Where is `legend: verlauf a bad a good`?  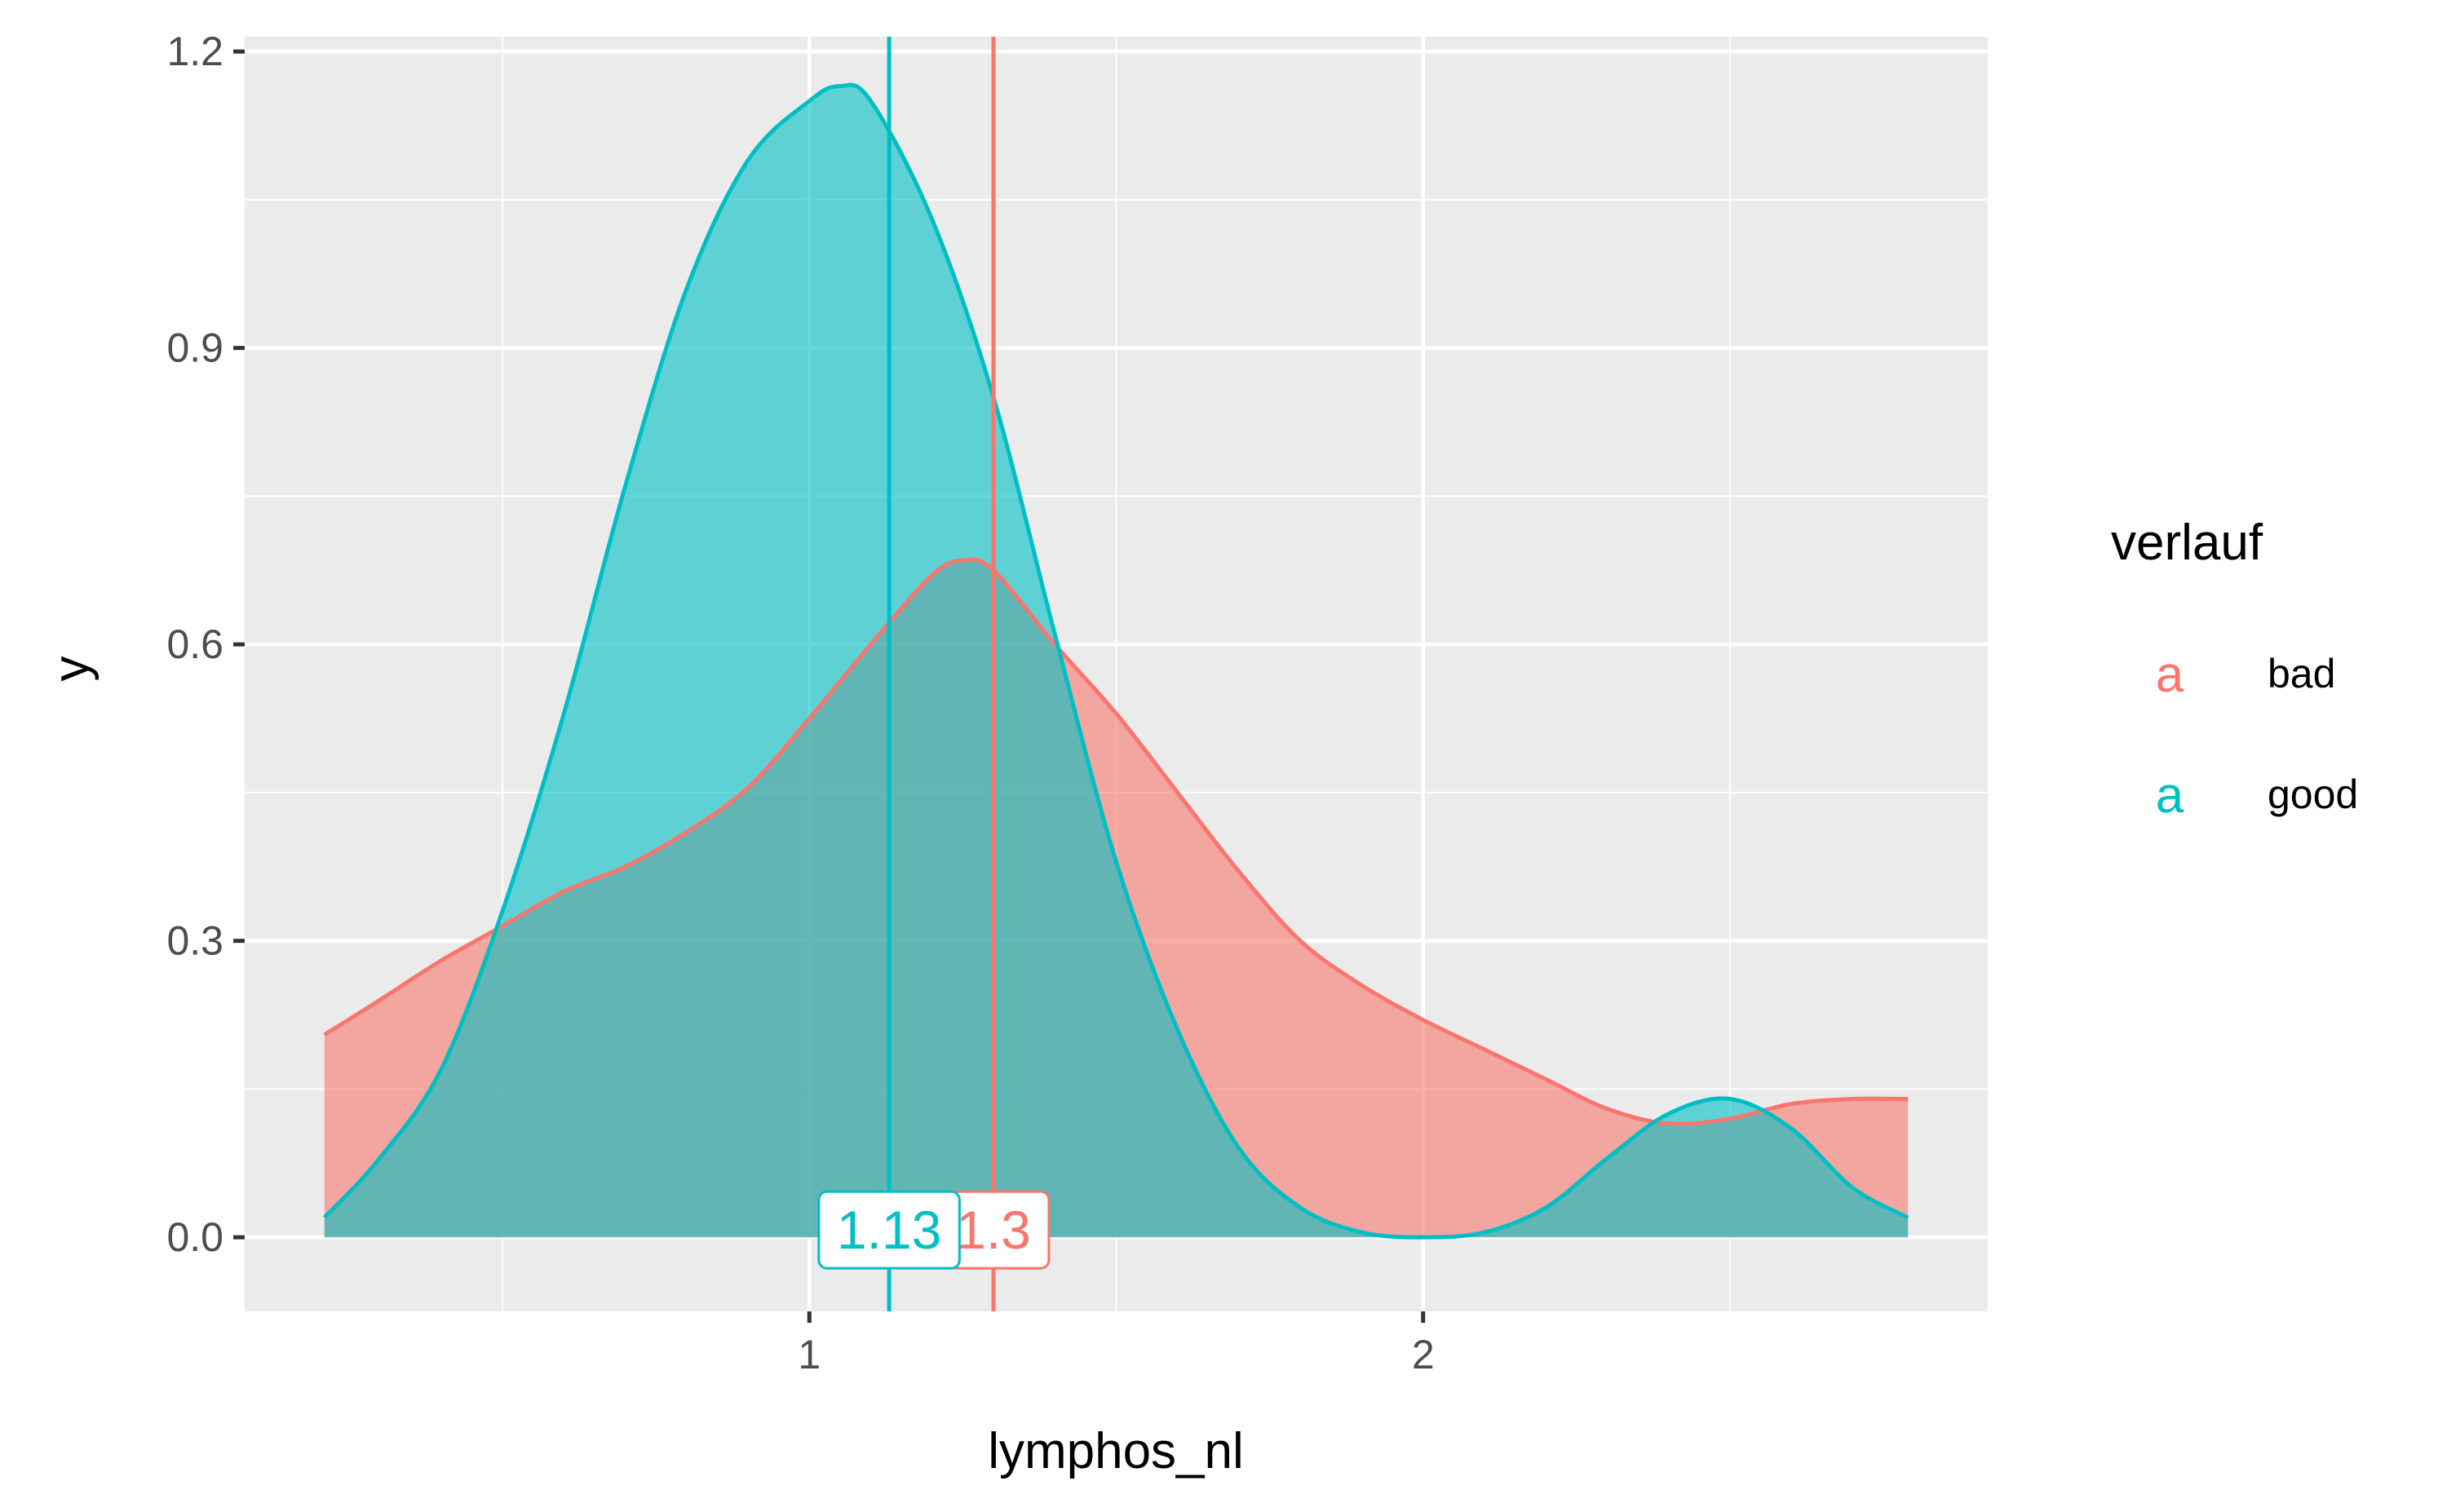 legend: verlauf a bad a good is located at coordinates (2234, 669).